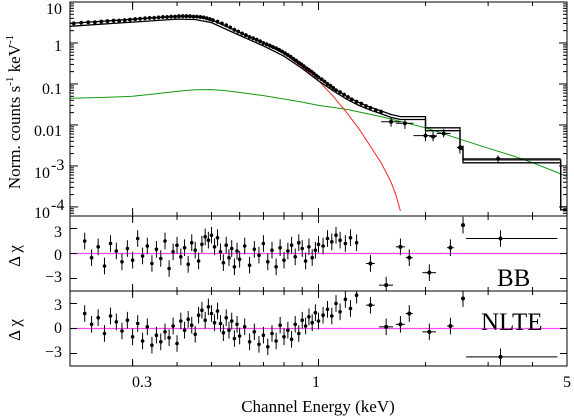 The width and height of the screenshot is (574, 417). What do you see at coordinates (57, 165) in the screenshot?
I see `y-tick-exponent-1e-3: -3` at bounding box center [57, 165].